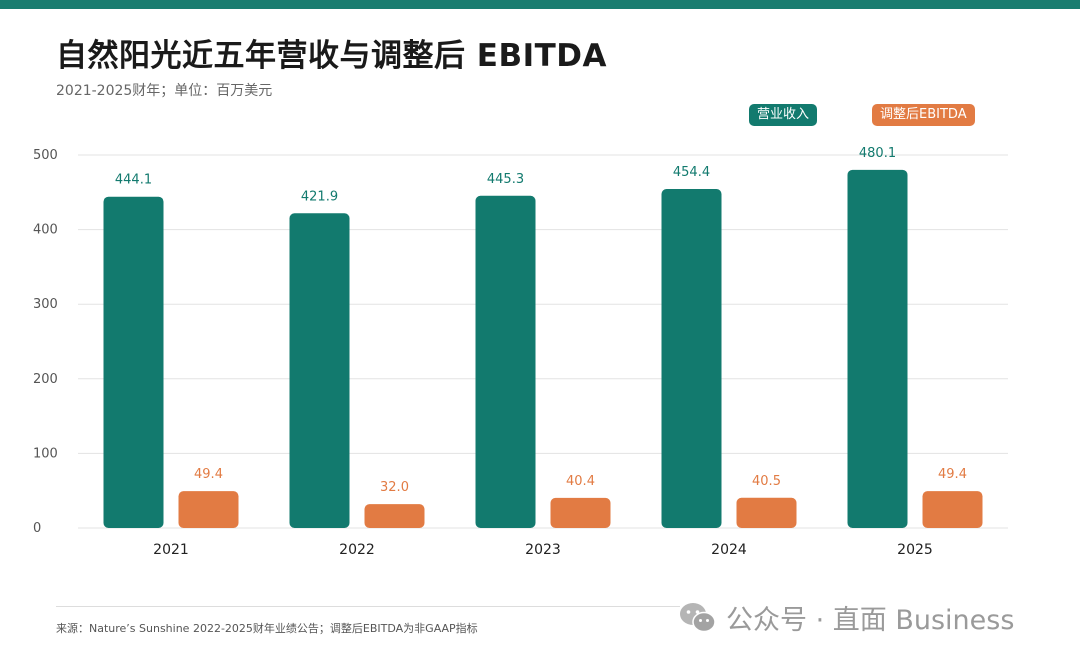 The width and height of the screenshot is (1080, 660). What do you see at coordinates (915, 550) in the screenshot?
I see `x-tick-label: 2025` at bounding box center [915, 550].